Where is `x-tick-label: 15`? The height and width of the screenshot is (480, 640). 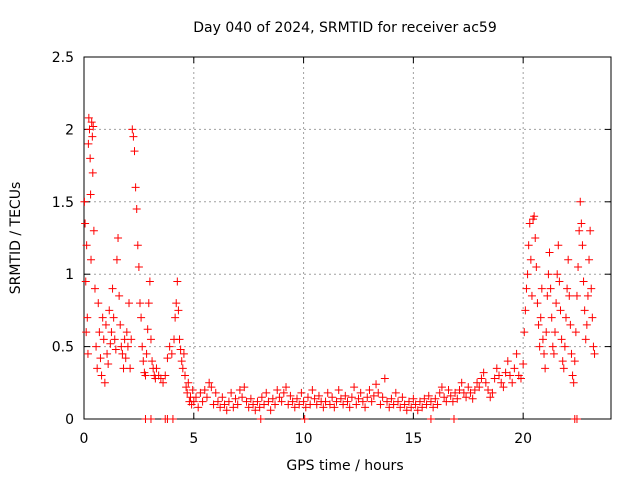 x-tick-label: 15 is located at coordinates (413, 439).